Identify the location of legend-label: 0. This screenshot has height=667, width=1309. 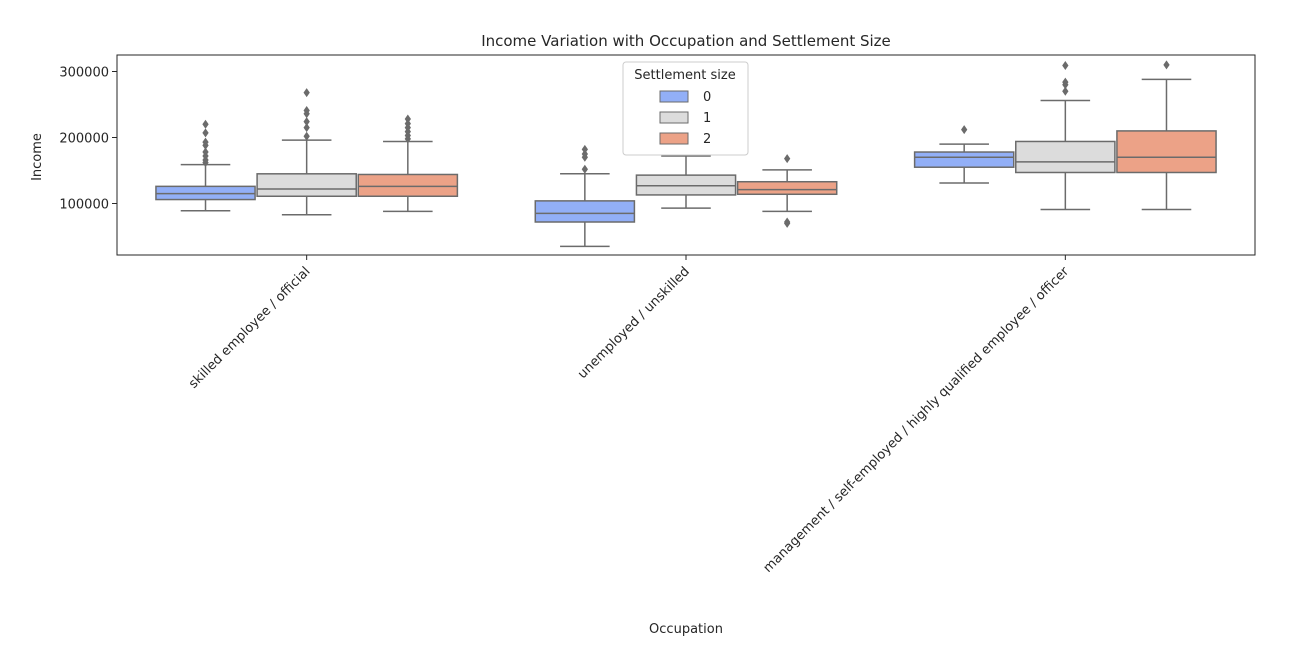
(707, 97).